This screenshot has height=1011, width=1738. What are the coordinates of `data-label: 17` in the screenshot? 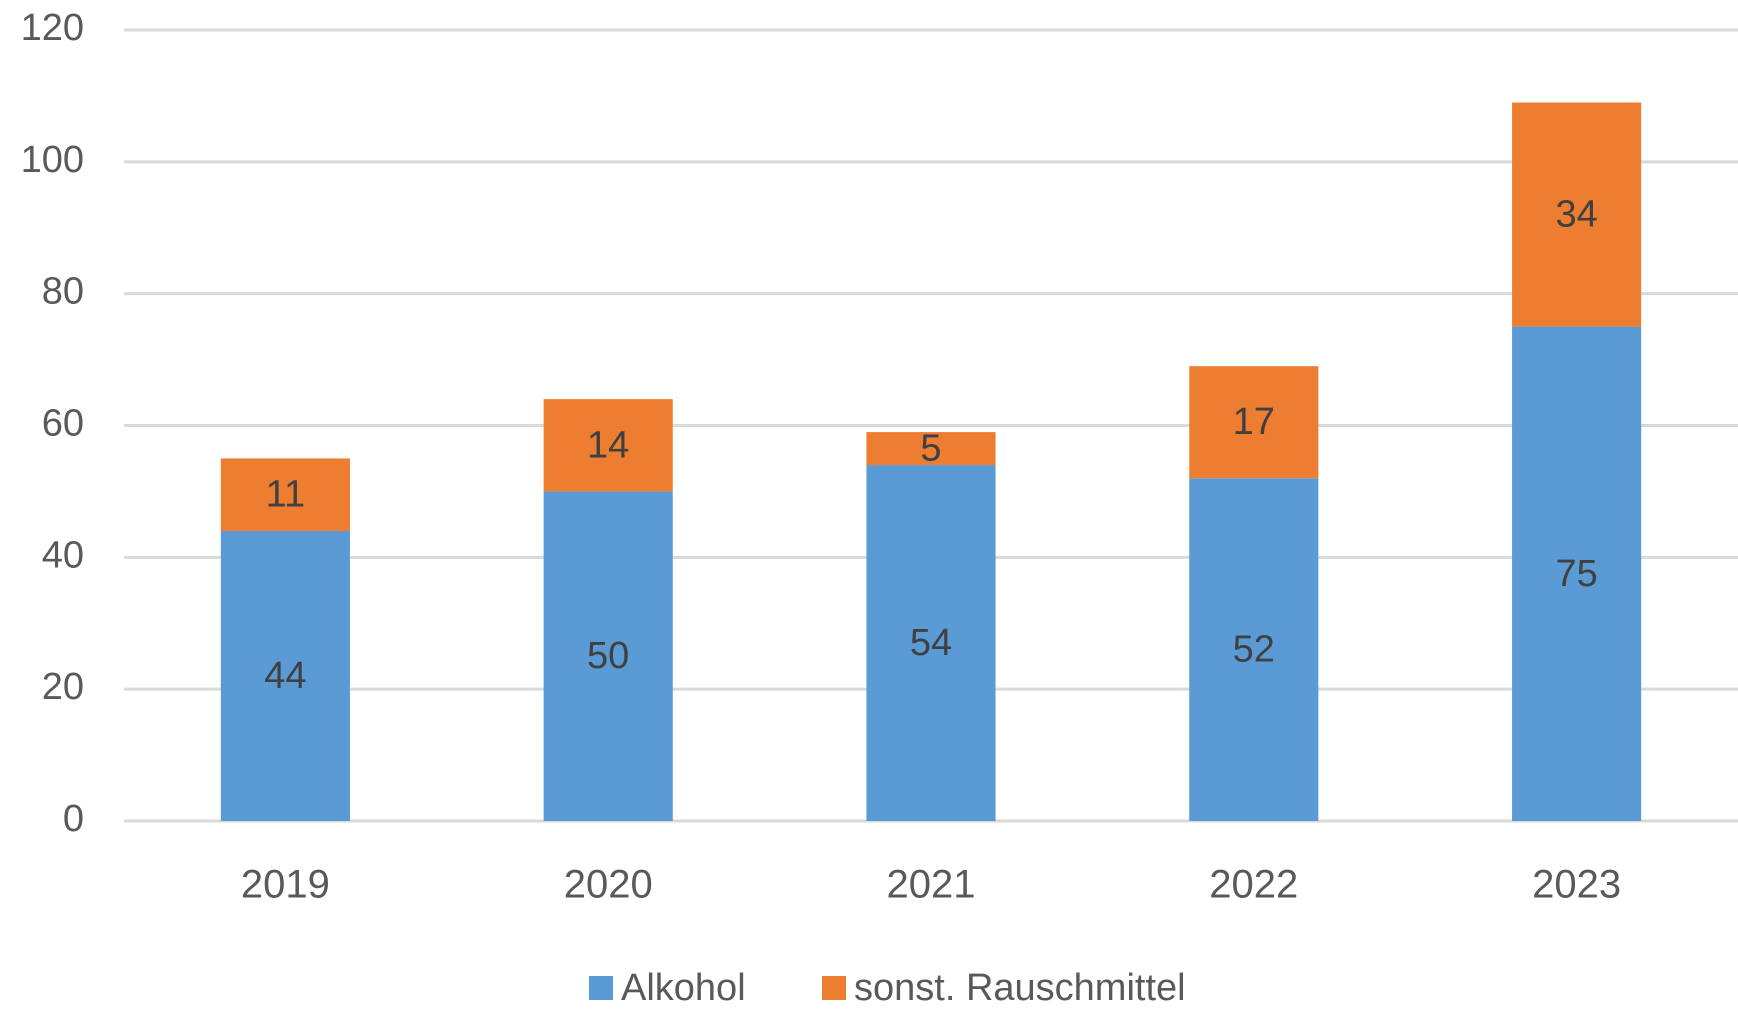 It's located at (1254, 422).